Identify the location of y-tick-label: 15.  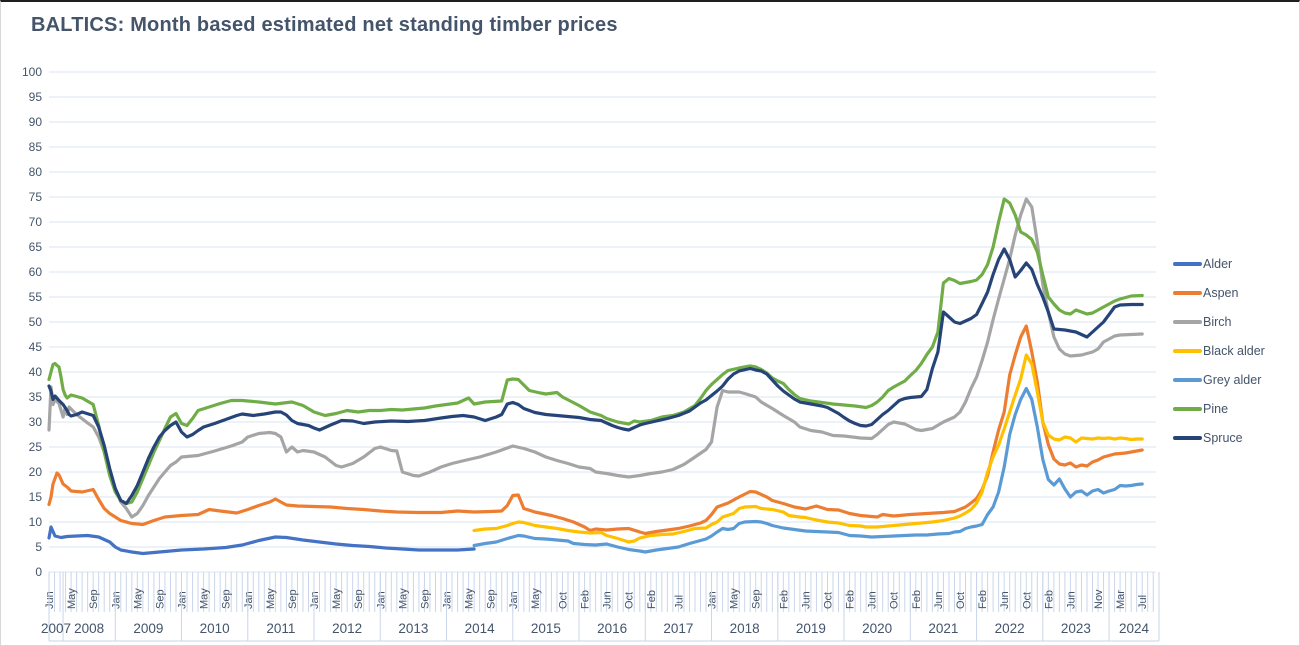
(36, 497).